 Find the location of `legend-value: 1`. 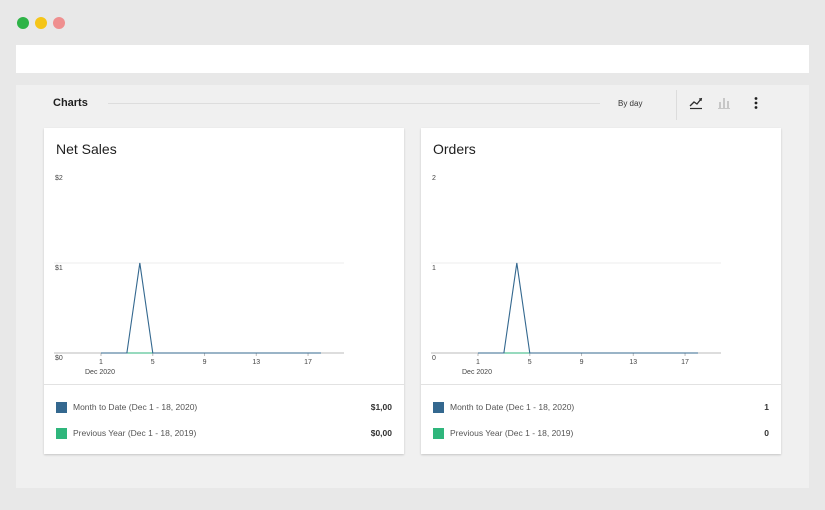

legend-value: 1 is located at coordinates (766, 407).